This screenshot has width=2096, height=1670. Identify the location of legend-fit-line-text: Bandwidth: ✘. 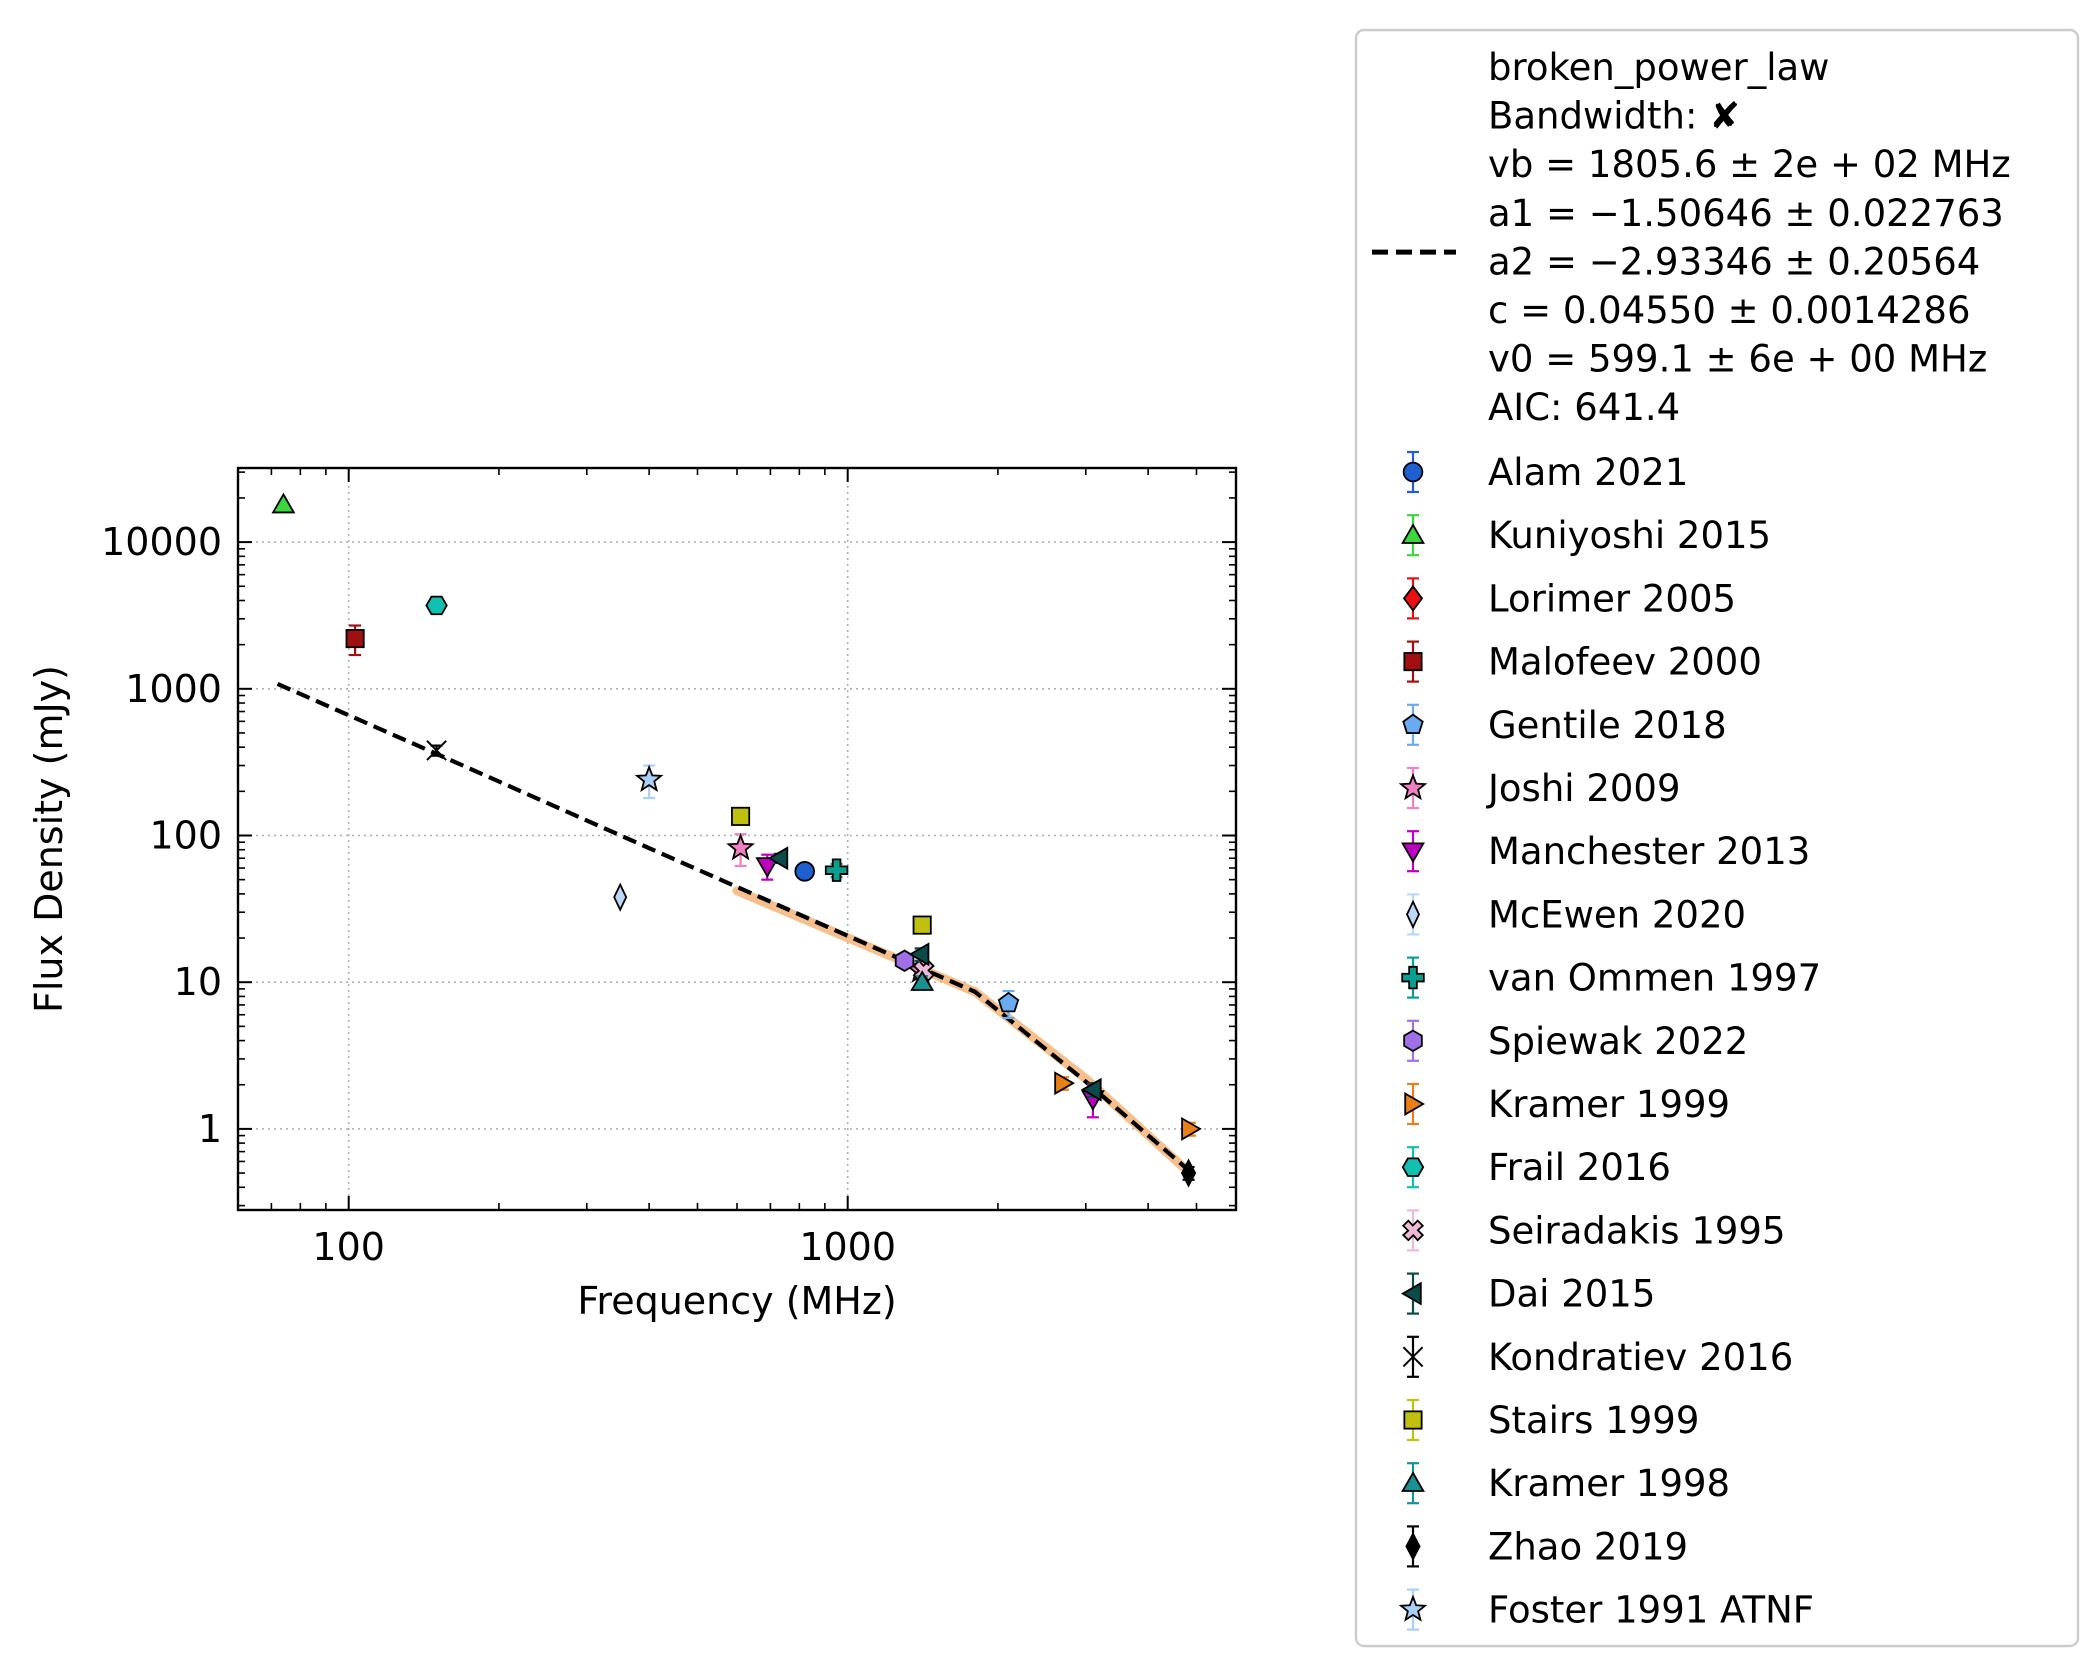
(1614, 116).